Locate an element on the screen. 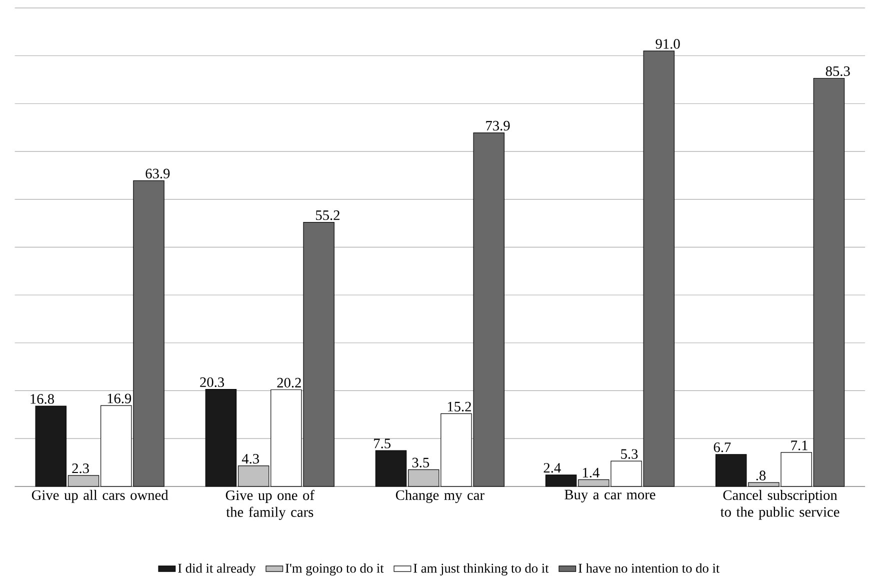  x-tick-label: Give up one of the family cars is located at coordinates (270, 505).